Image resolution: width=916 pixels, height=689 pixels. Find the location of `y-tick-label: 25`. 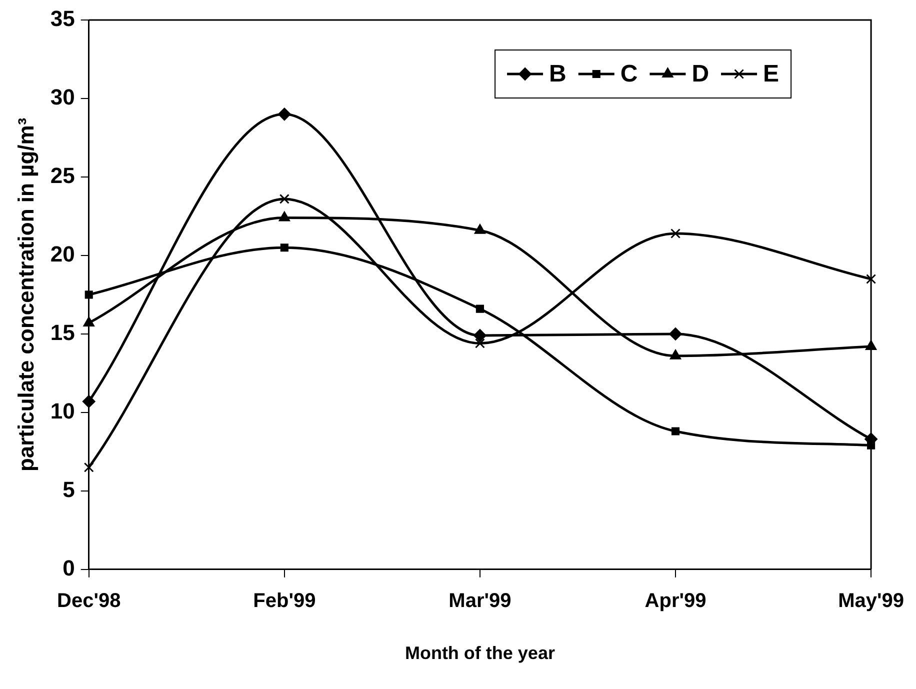

y-tick-label: 25 is located at coordinates (62, 175).